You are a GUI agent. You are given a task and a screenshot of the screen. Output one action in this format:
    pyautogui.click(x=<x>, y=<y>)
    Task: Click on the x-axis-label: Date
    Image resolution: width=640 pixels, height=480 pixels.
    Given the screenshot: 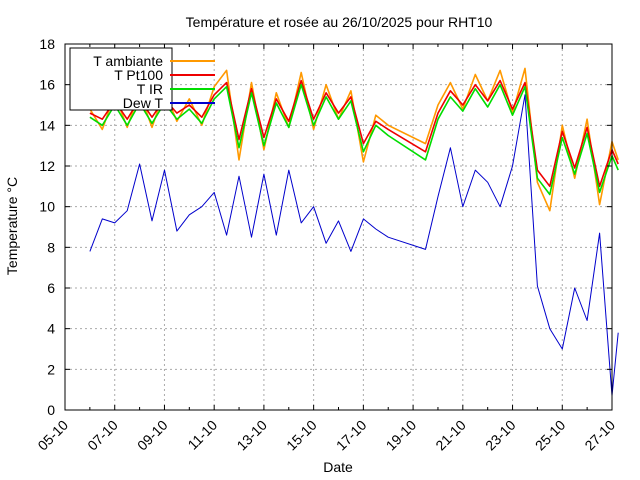 What is the action you would take?
    pyautogui.click(x=338, y=467)
    